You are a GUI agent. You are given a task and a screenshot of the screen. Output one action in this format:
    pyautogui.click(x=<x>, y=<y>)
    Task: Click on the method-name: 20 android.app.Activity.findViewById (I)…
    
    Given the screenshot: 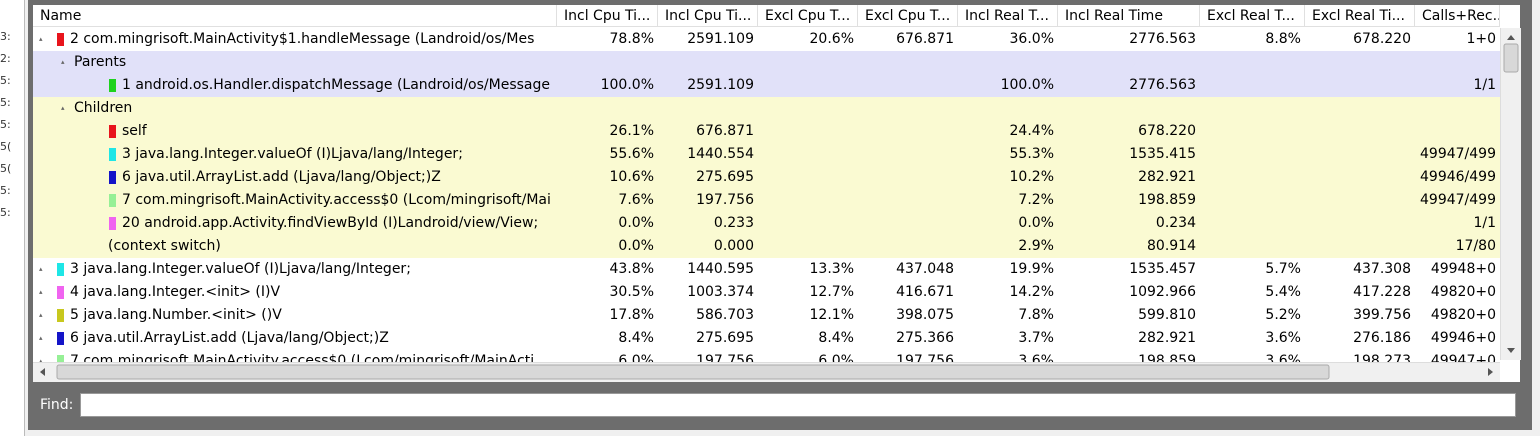 What is the action you would take?
    pyautogui.click(x=330, y=223)
    